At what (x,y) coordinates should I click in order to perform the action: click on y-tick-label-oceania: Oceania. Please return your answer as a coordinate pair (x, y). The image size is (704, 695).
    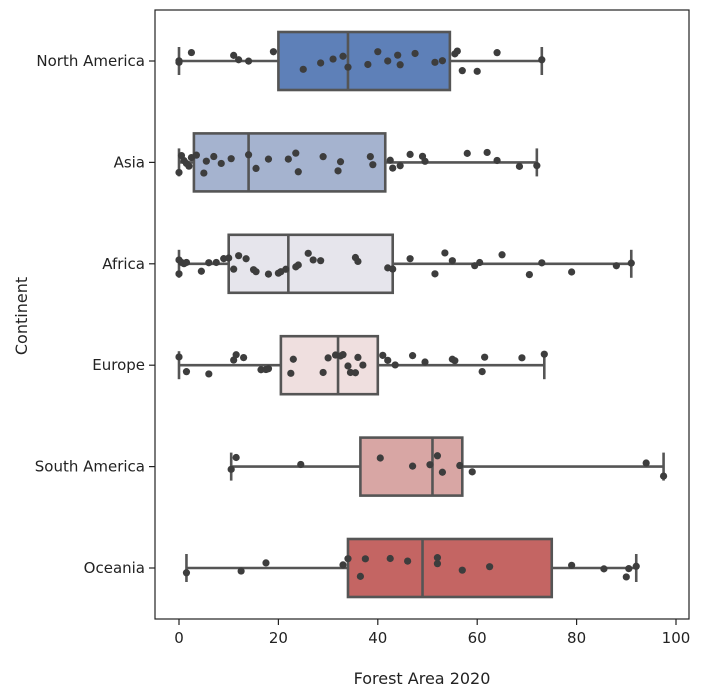
    Looking at the image, I should click on (114, 568).